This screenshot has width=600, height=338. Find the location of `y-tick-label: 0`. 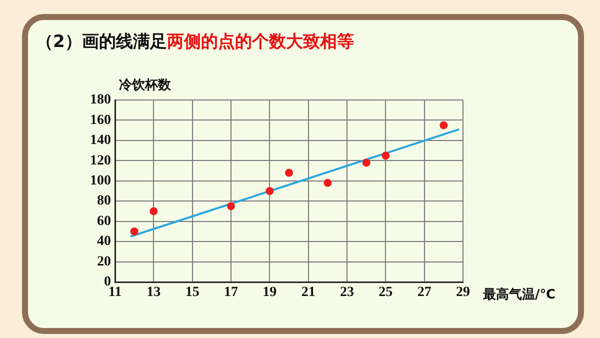

y-tick-label: 0 is located at coordinates (107, 282).